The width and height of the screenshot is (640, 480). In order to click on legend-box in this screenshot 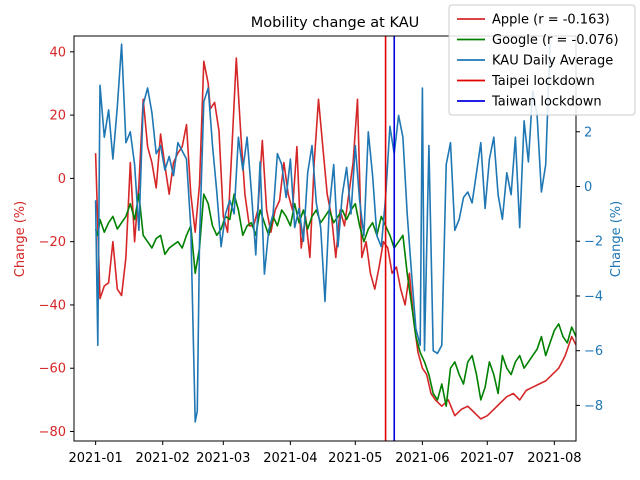, I will do `click(542, 60)`.